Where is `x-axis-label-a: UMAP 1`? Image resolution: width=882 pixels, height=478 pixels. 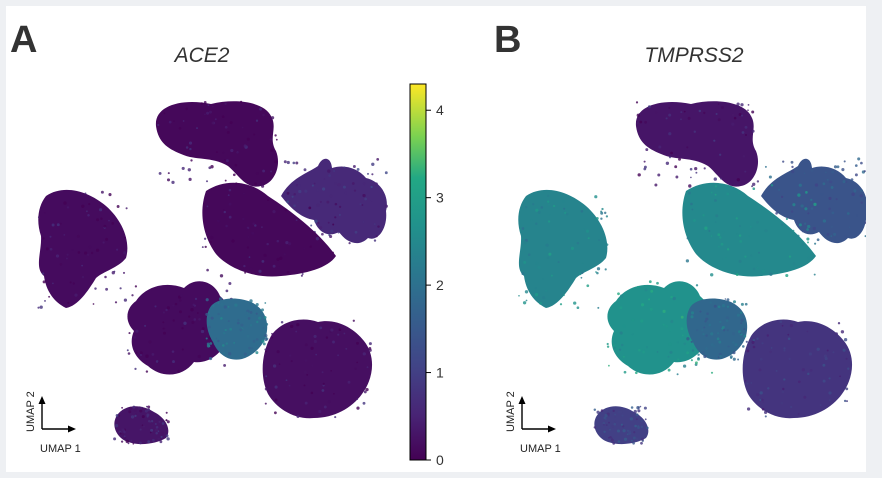
x-axis-label-a: UMAP 1 is located at coordinates (60, 449).